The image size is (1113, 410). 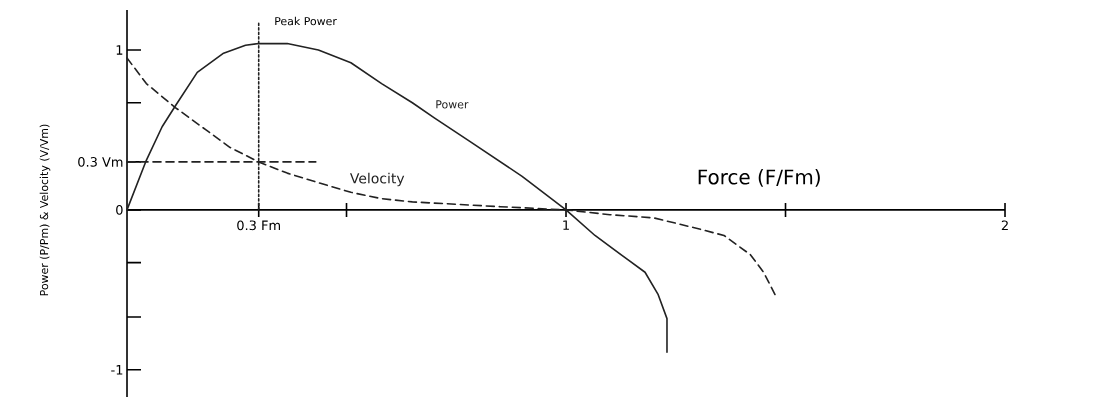 What do you see at coordinates (759, 178) in the screenshot?
I see `x-axis-title: Force (F/Fm)` at bounding box center [759, 178].